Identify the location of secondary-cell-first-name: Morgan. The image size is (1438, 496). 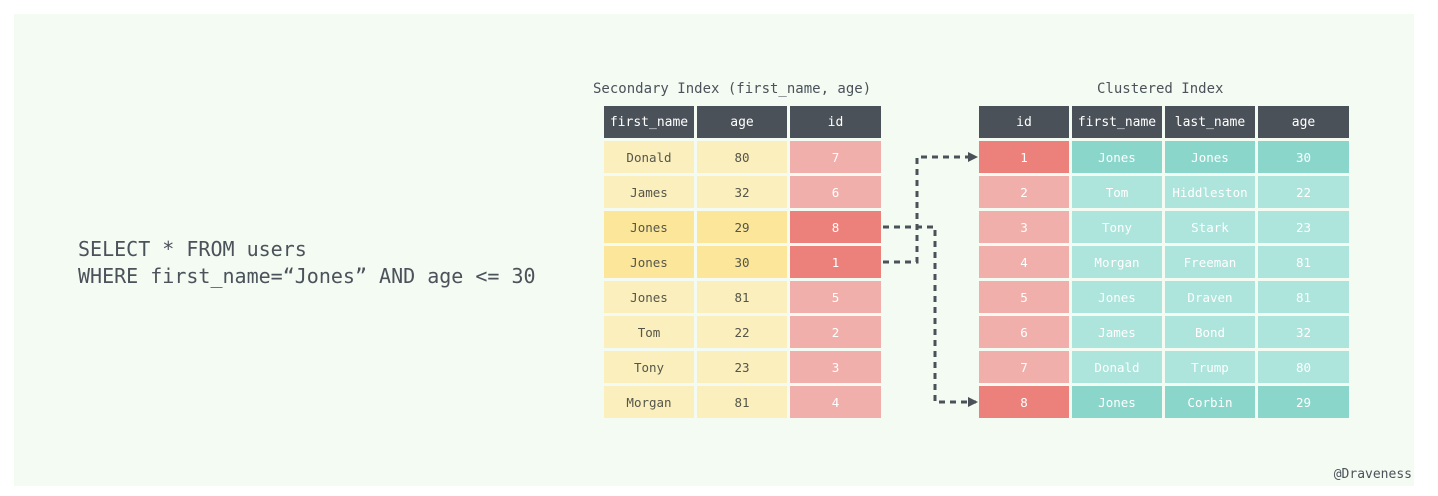
(649, 402).